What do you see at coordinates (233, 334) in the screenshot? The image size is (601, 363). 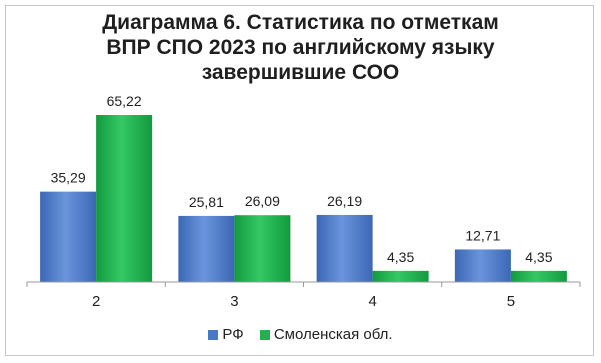 I see `legend-label-rf: РФ` at bounding box center [233, 334].